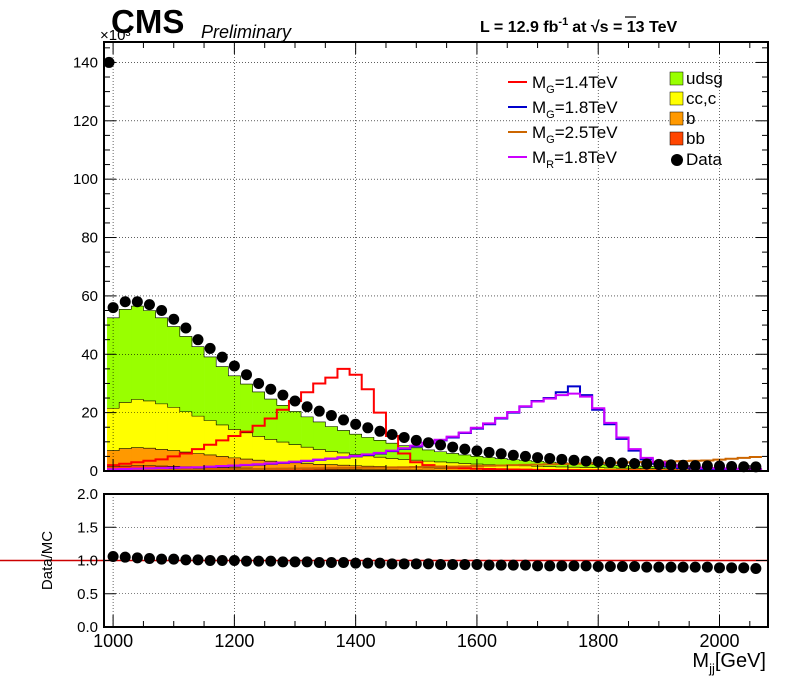 This screenshot has width=798, height=677. What do you see at coordinates (677, 160) in the screenshot?
I see `legend-marker-data` at bounding box center [677, 160].